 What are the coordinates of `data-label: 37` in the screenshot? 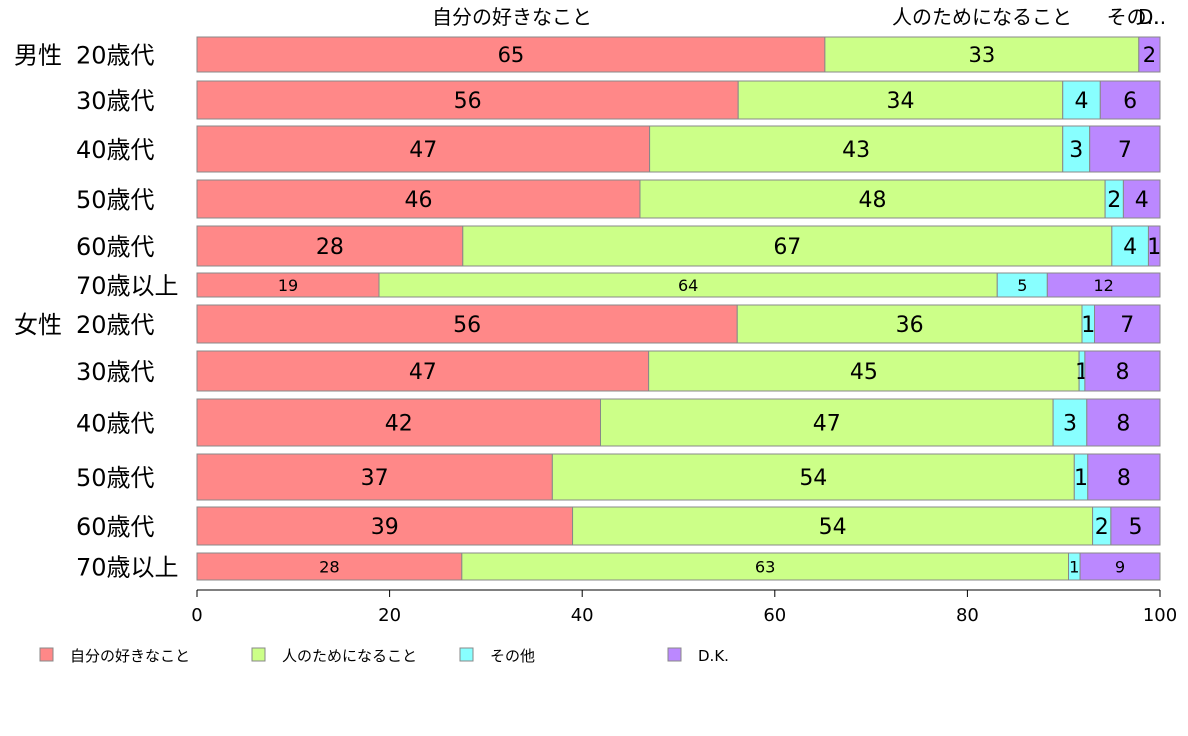 It's located at (375, 478).